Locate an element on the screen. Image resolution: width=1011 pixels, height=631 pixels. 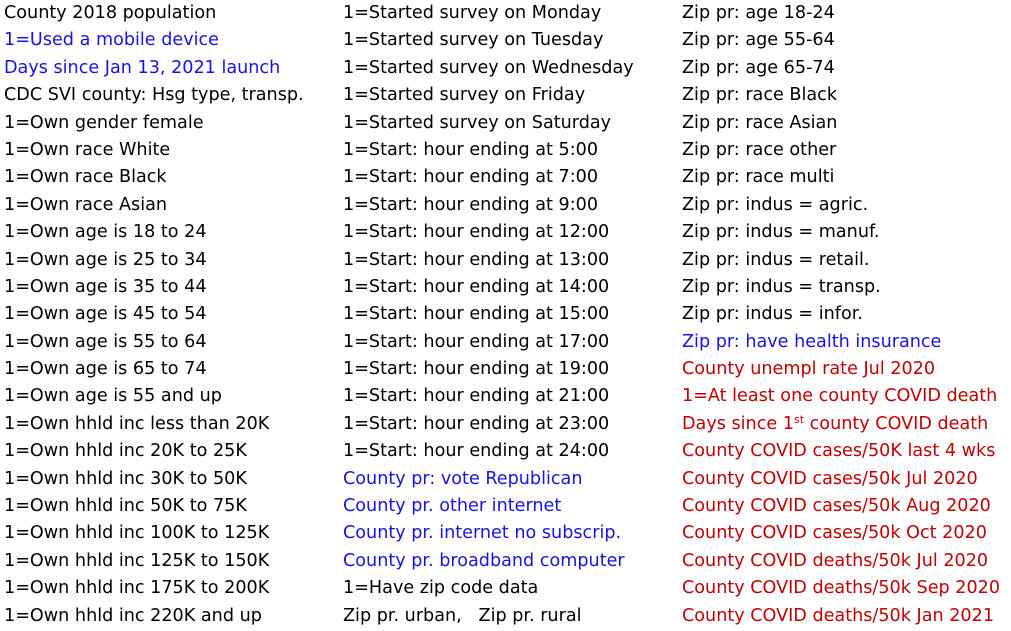
variable-label-text: County COVID cases/50k Oct 2020 is located at coordinates (834, 533).